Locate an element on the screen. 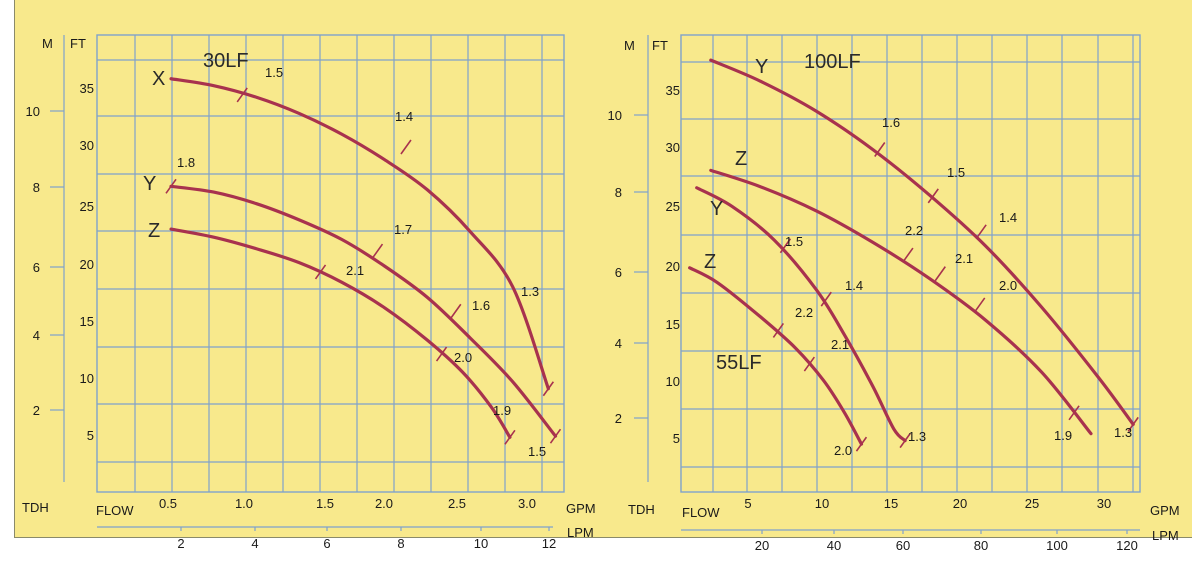 This screenshot has height=562, width=1192. lpm-tick-label: 12 is located at coordinates (549, 543).